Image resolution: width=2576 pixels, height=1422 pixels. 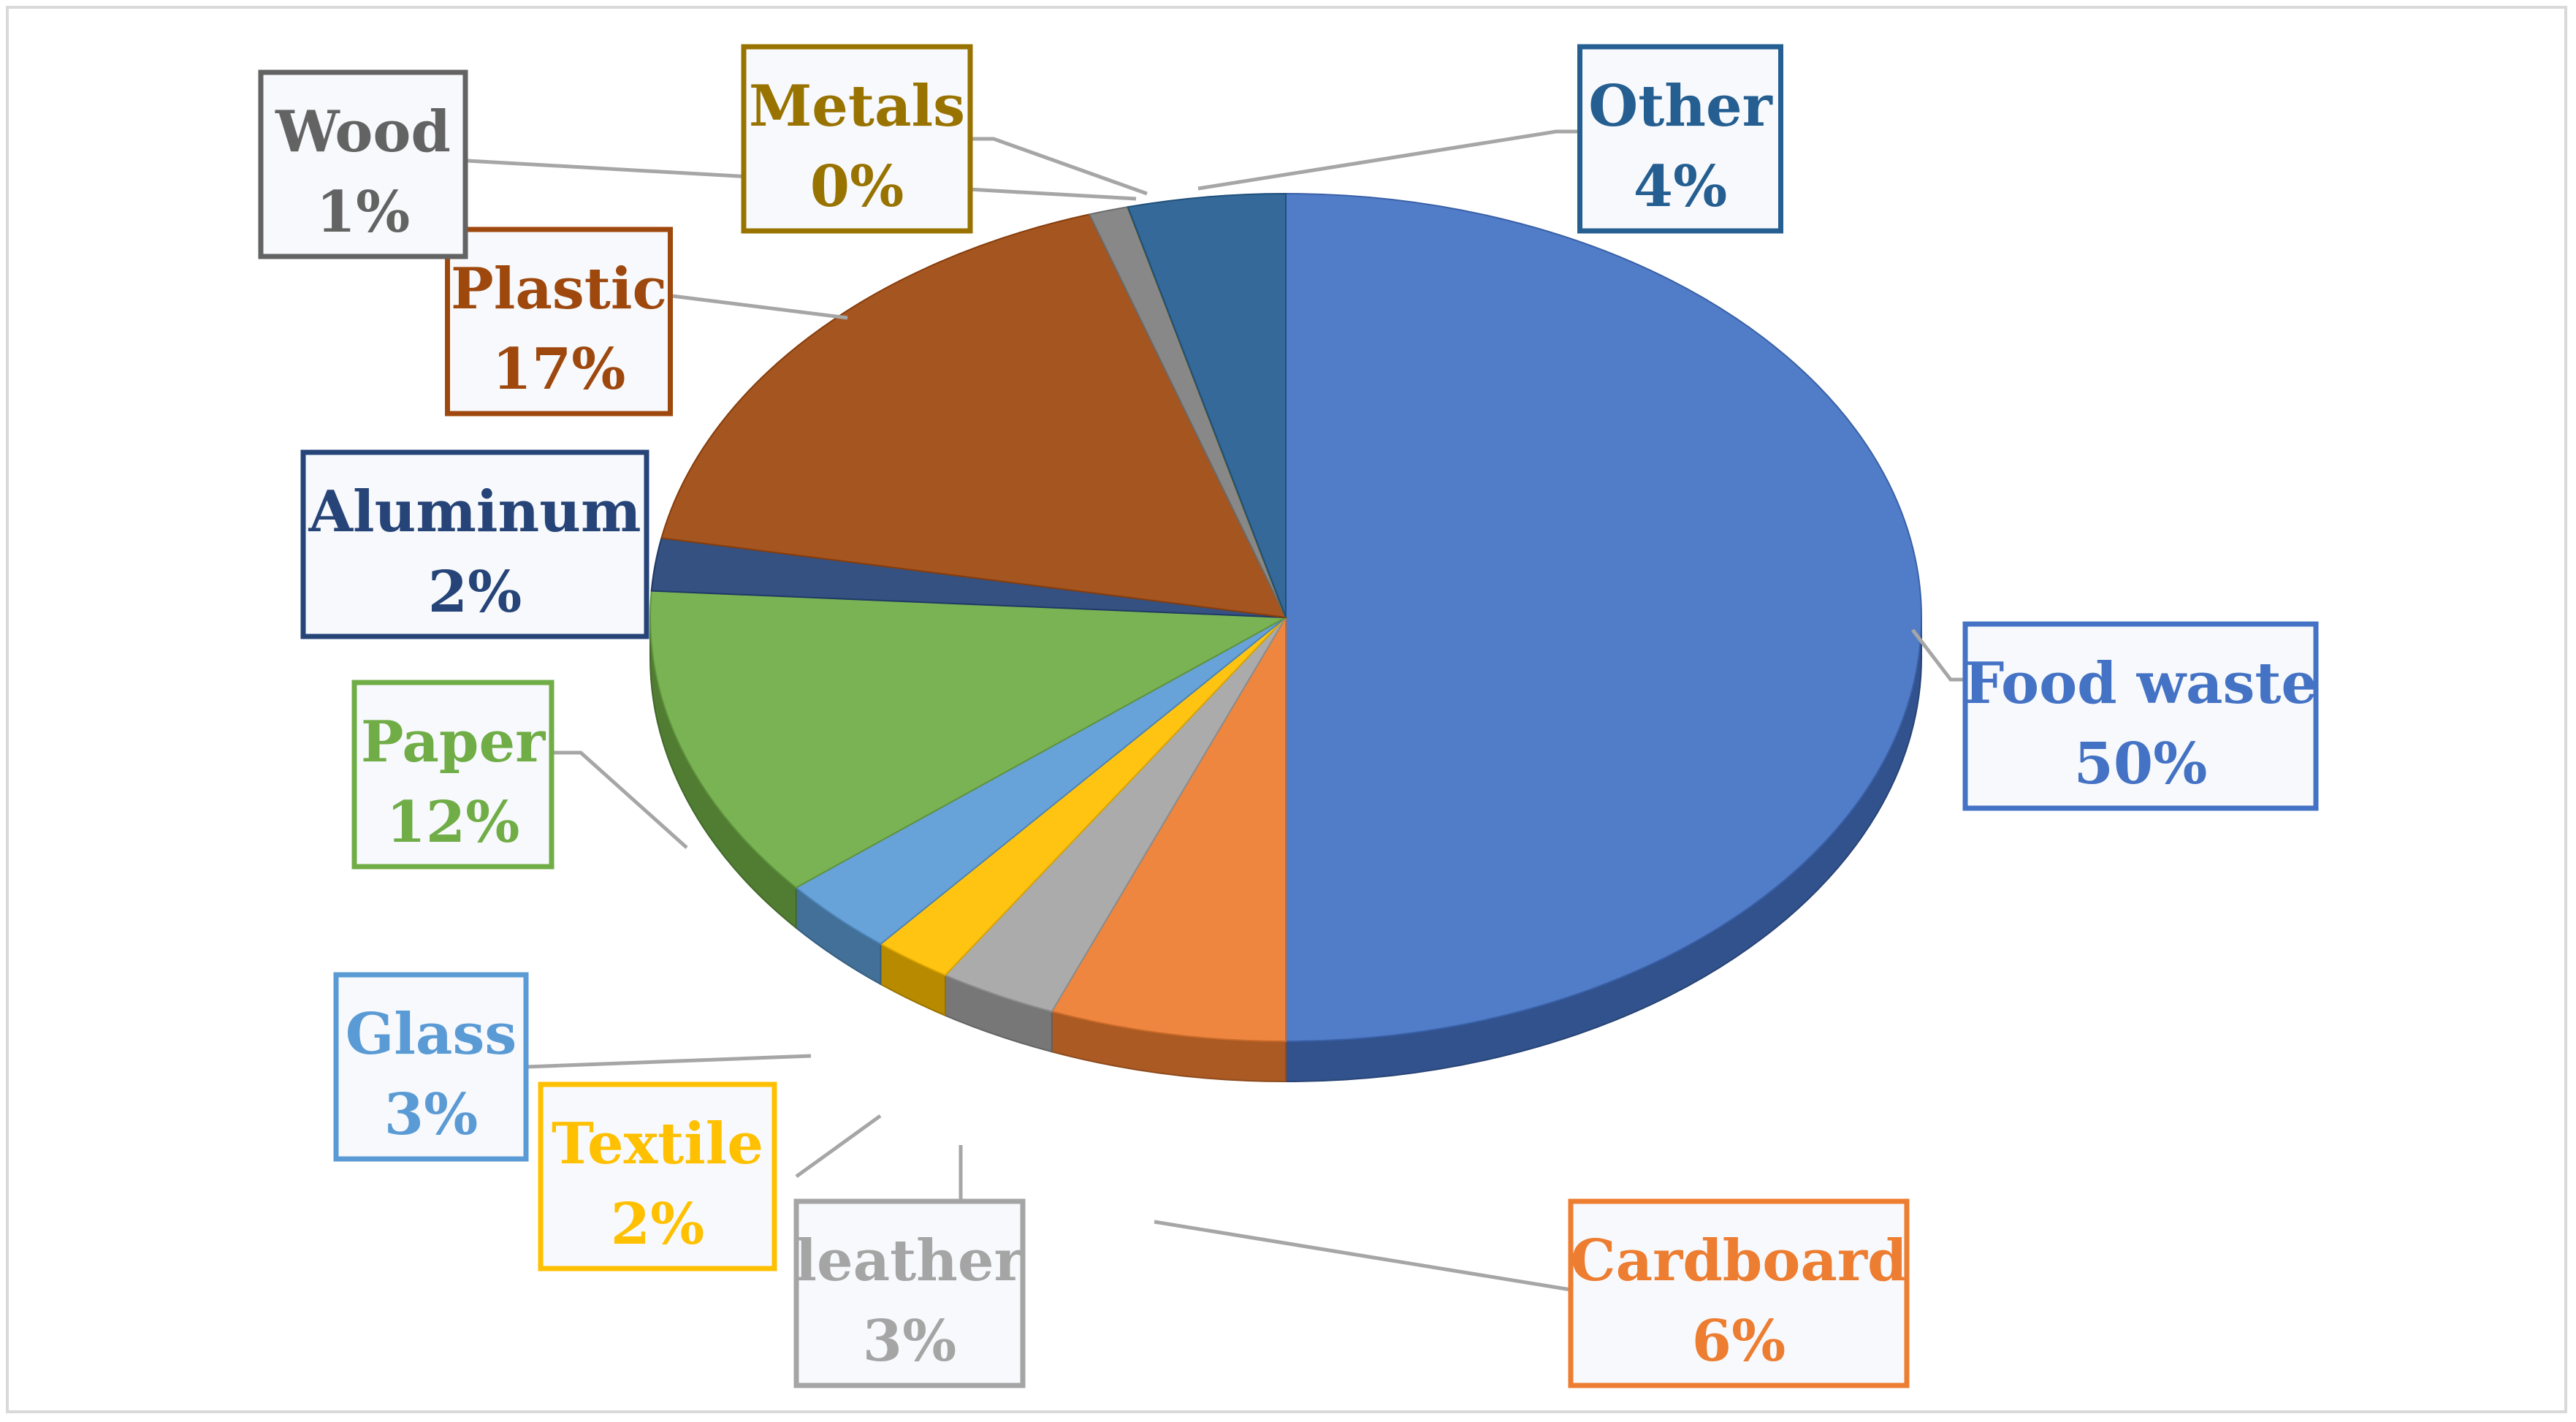 What do you see at coordinates (474, 512) in the screenshot?
I see `data-label-category: Aluminum` at bounding box center [474, 512].